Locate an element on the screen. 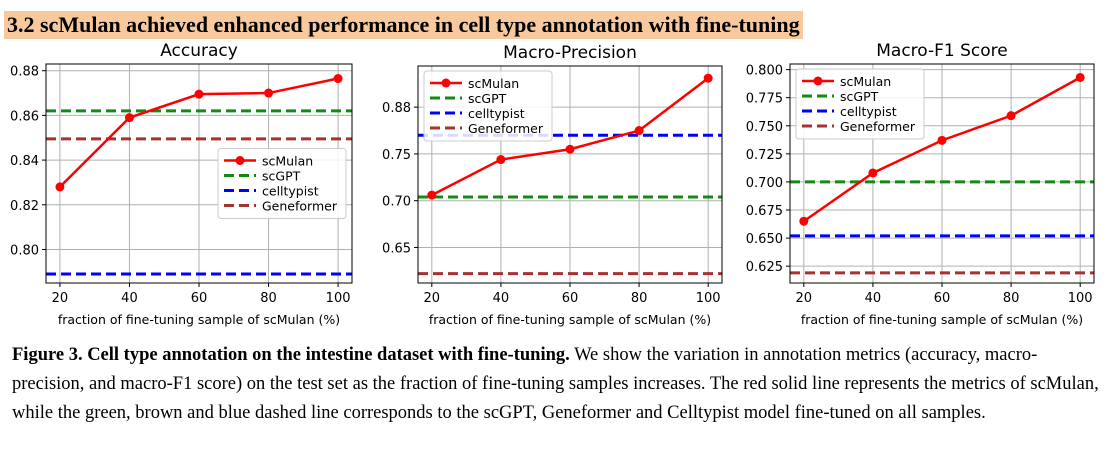 The image size is (1106, 456). y-tick-label: 0.675 is located at coordinates (764, 211).